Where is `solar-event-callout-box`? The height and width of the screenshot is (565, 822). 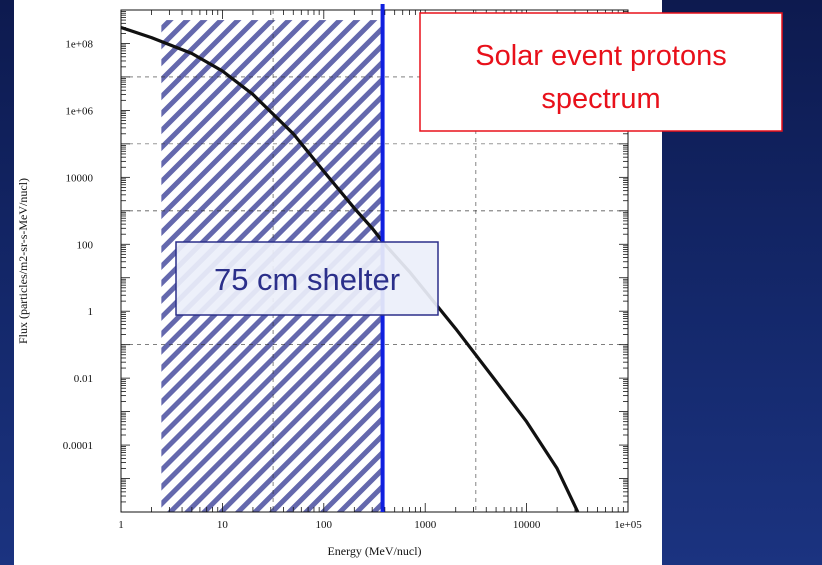 solar-event-callout-box is located at coordinates (601, 72).